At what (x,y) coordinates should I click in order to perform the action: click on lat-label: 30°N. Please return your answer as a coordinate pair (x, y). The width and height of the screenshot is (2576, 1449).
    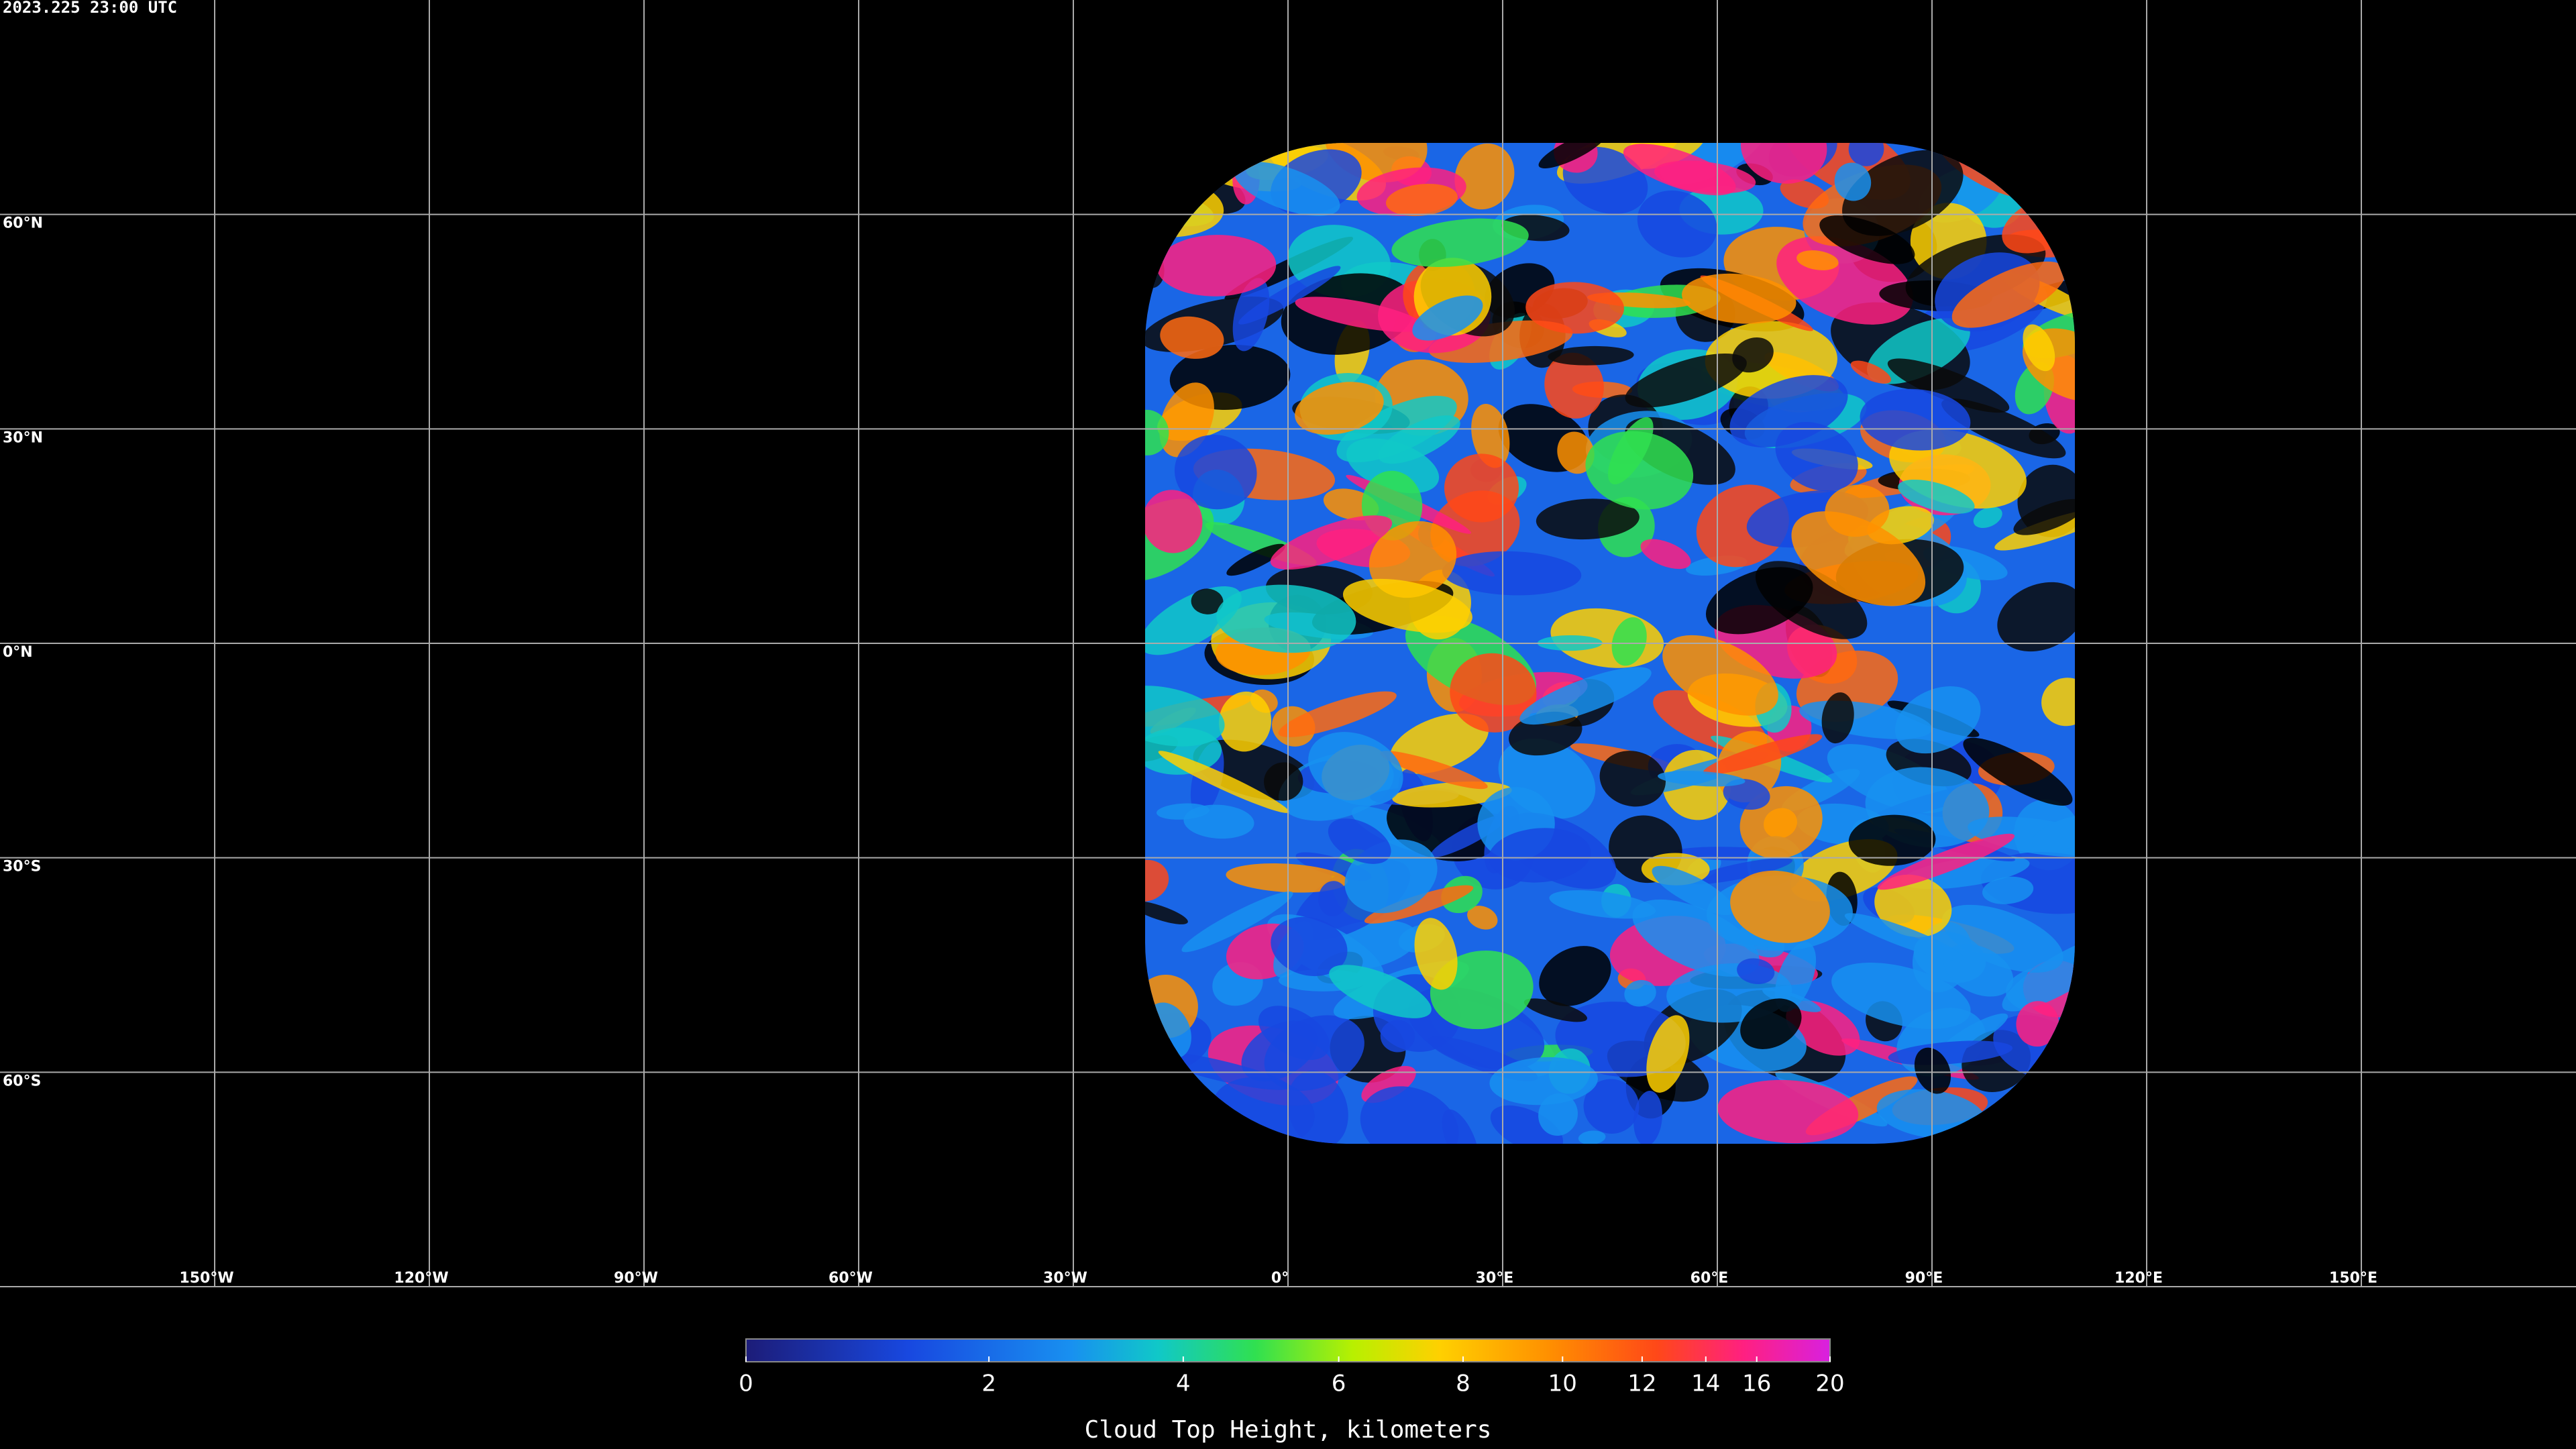
    Looking at the image, I should click on (23, 437).